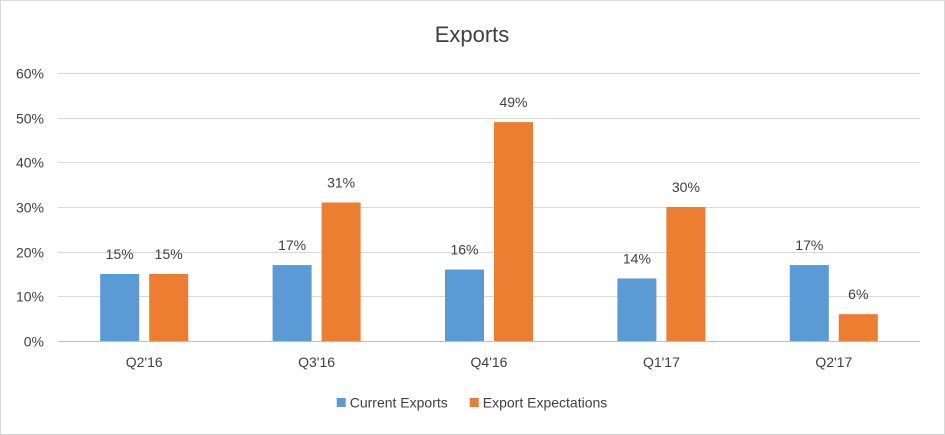 This screenshot has width=945, height=435. What do you see at coordinates (30, 119) in the screenshot?
I see `y-tick-label: 50%` at bounding box center [30, 119].